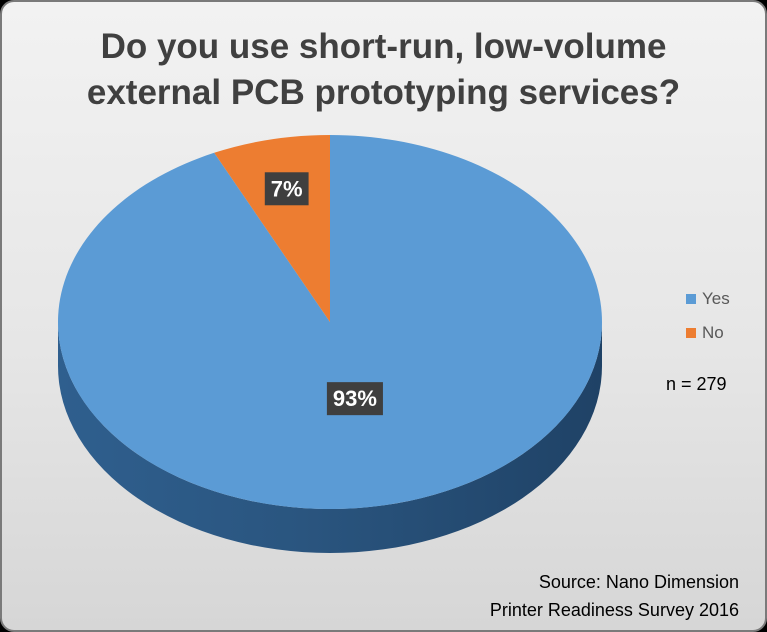 This screenshot has width=767, height=632. I want to click on data-label-text: 7%, so click(287, 188).